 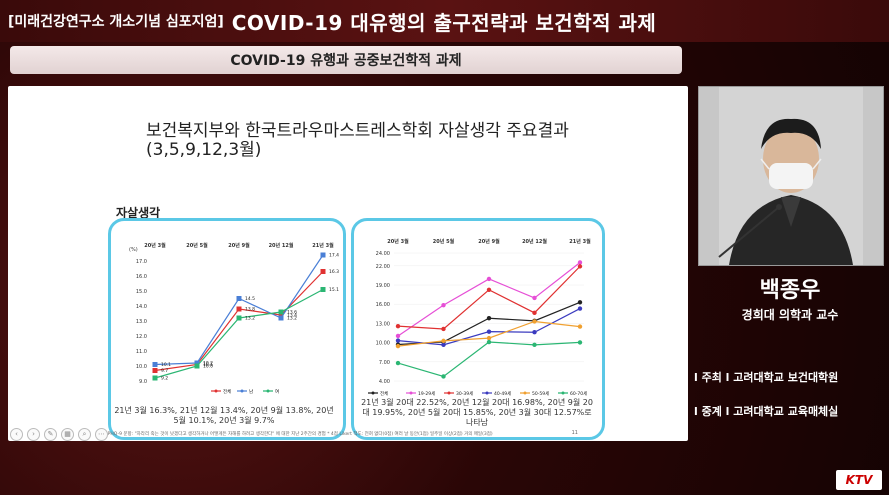 What do you see at coordinates (540, 393) in the screenshot?
I see `legend-label: 50-59세` at bounding box center [540, 393].